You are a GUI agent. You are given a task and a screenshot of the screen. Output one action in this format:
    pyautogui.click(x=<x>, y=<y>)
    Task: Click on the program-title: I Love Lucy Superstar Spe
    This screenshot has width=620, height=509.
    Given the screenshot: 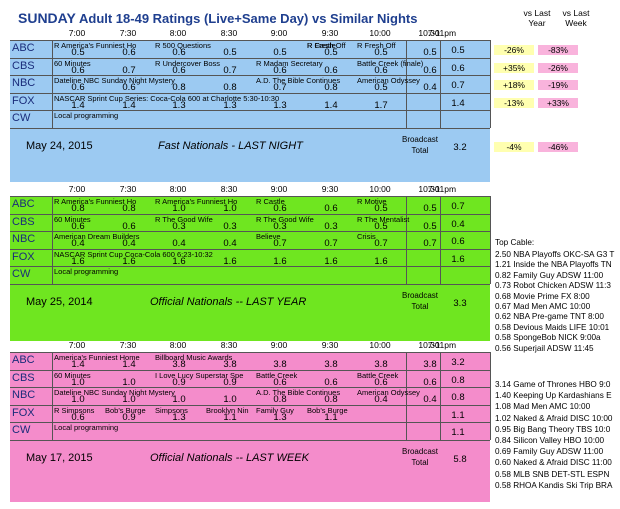 What is the action you would take?
    pyautogui.click(x=199, y=375)
    